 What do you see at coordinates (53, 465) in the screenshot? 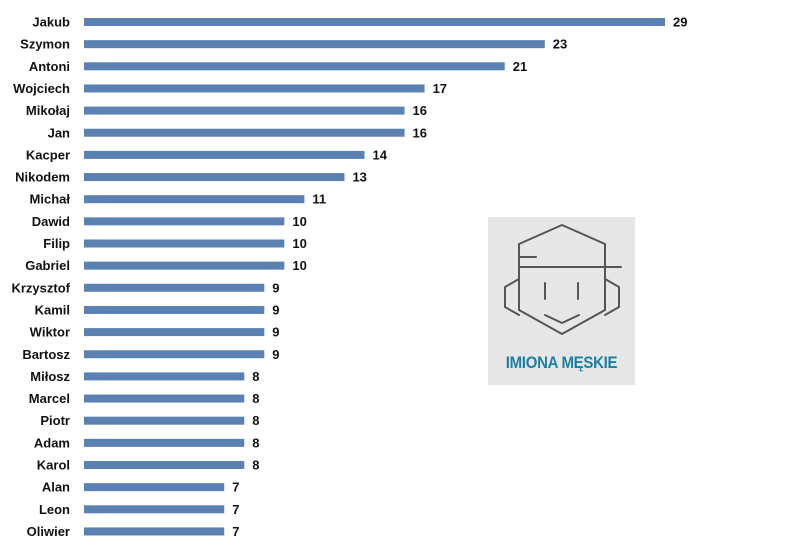
I see `category-label: Karol` at bounding box center [53, 465].